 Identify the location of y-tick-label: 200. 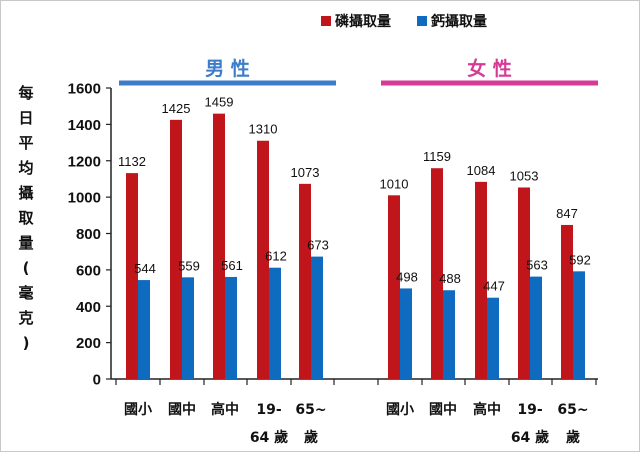
(88, 343).